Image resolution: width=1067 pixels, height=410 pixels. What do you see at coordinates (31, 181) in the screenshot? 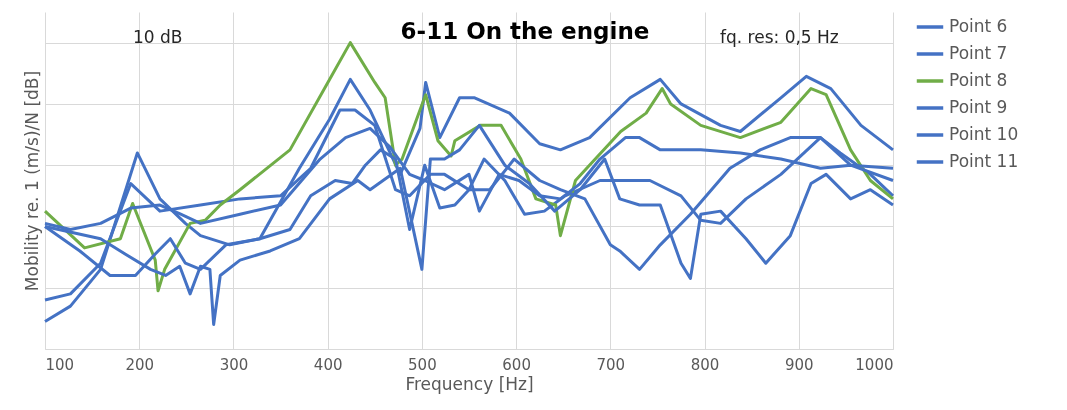
I see `y-axis-title: Mobility re. 1 (m/s)/N [dB]` at bounding box center [31, 181].